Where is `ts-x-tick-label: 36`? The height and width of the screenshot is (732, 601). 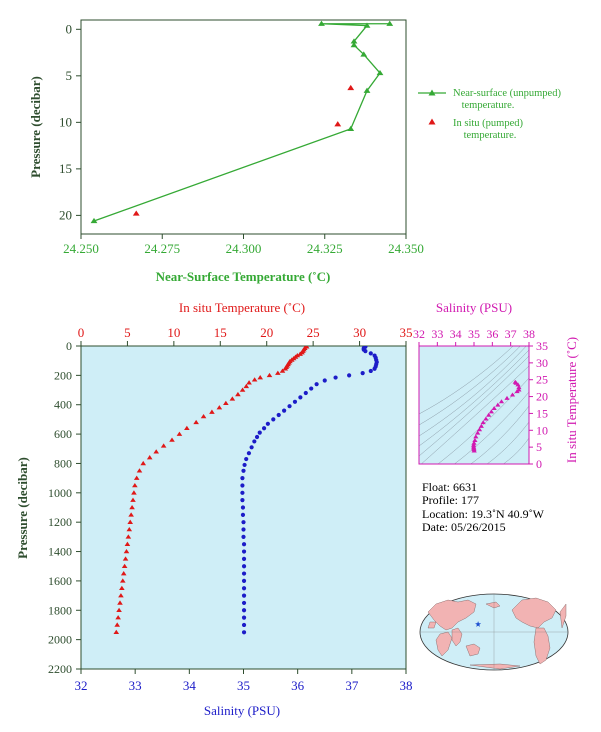 ts-x-tick-label: 36 is located at coordinates (492, 334).